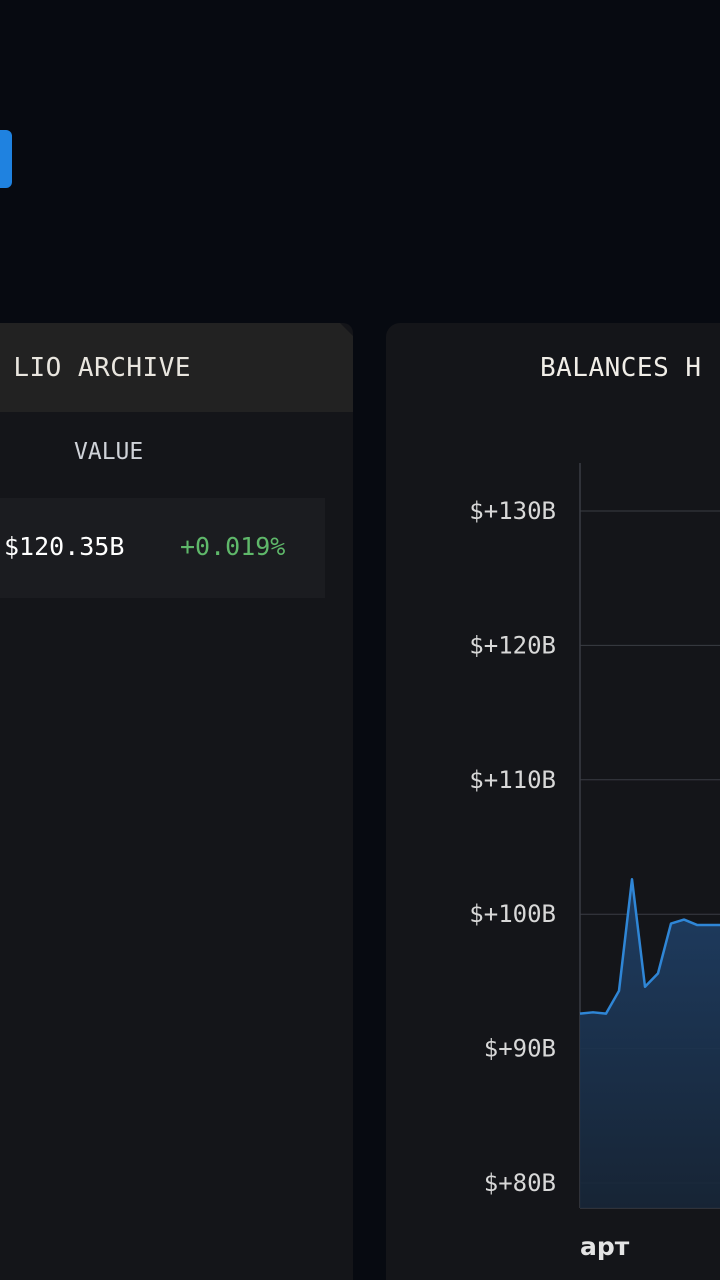 This screenshot has height=1280, width=720. Describe the element at coordinates (102, 368) in the screenshot. I see `archive-panel-title: LIO ARCHIVE` at that location.